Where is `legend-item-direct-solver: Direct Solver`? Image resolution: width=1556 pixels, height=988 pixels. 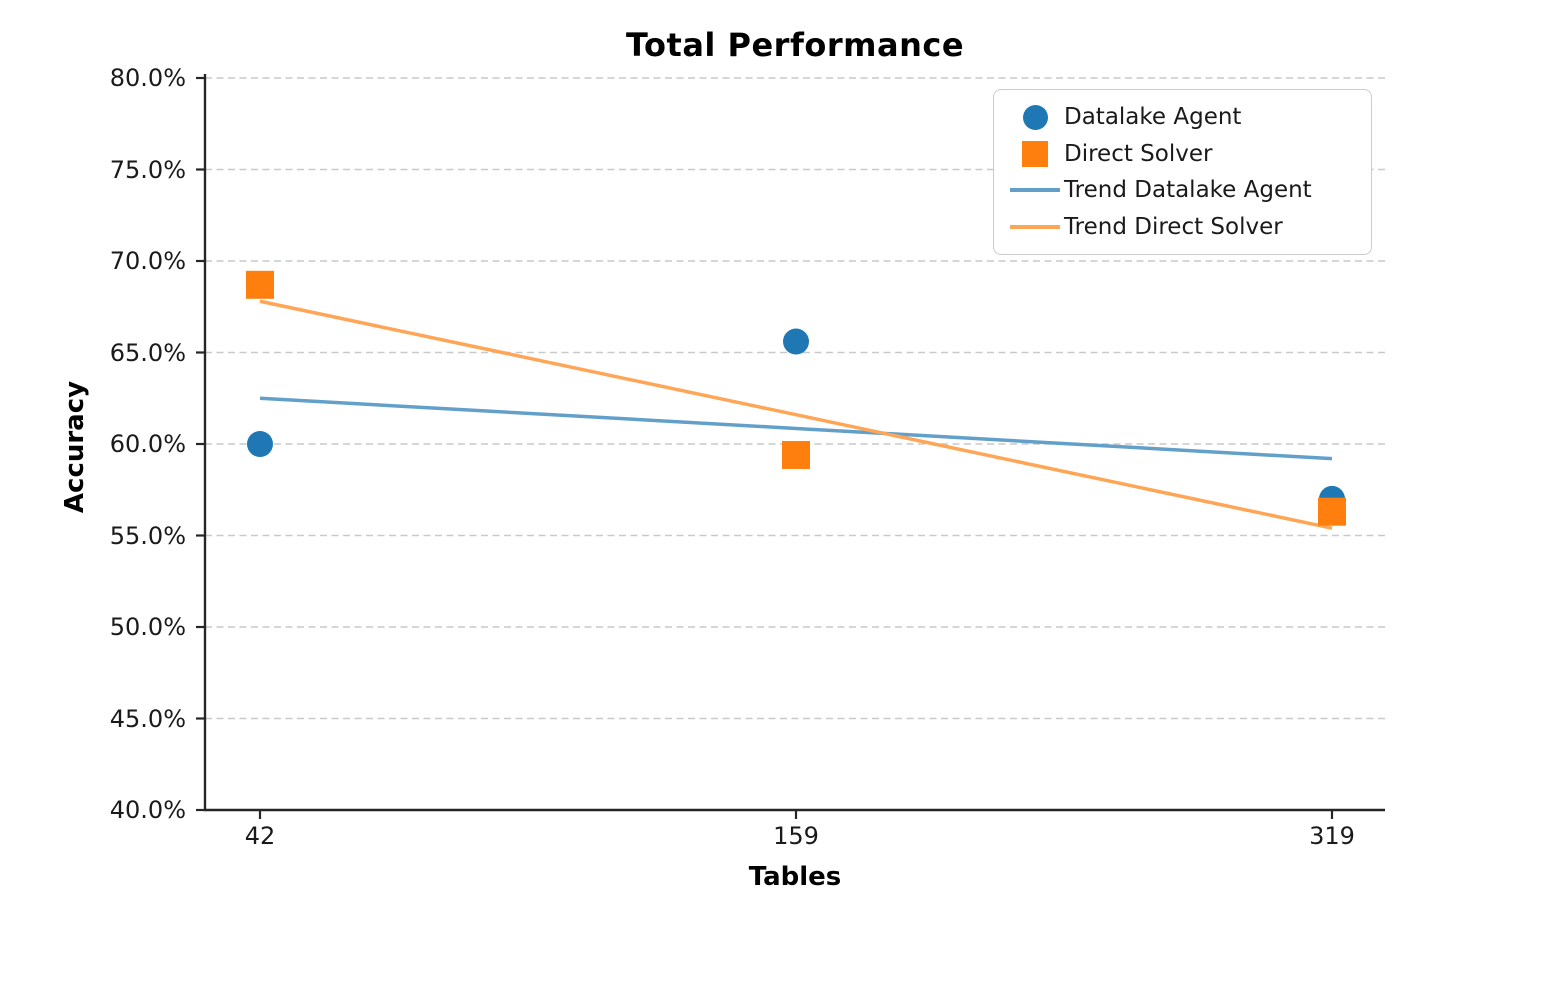 legend-item-direct-solver: Direct Solver is located at coordinates (1181, 154).